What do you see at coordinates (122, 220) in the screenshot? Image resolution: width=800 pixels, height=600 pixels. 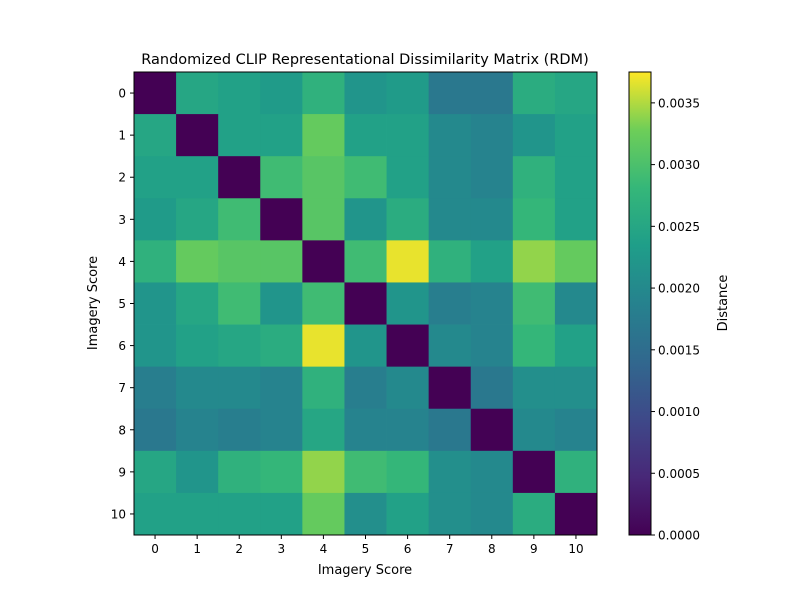 I see `y-tick-label: 3` at bounding box center [122, 220].